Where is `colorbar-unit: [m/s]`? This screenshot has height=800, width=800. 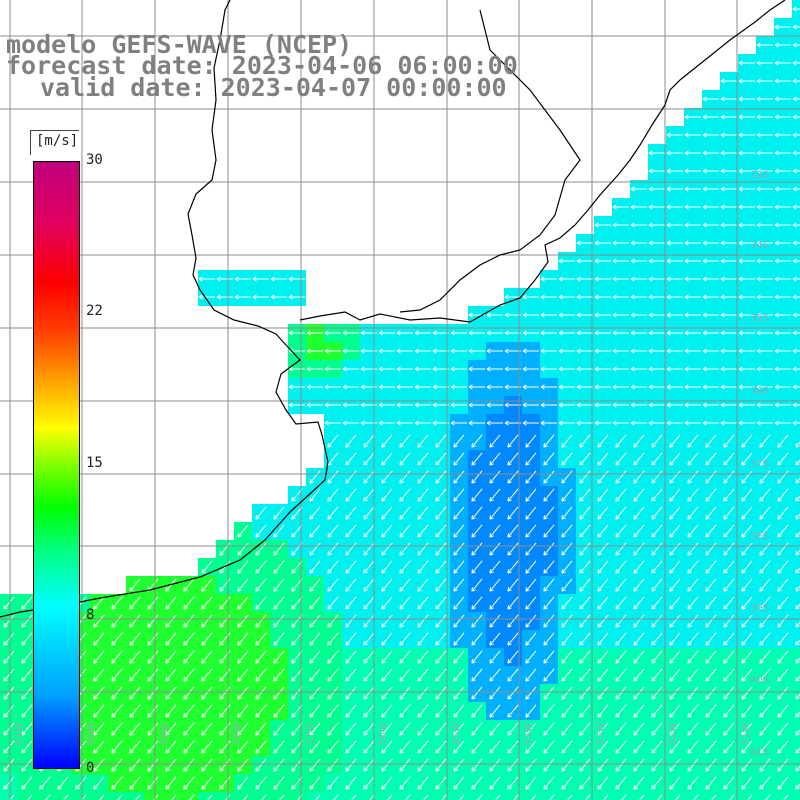
colorbar-unit: [m/s] is located at coordinates (57, 141).